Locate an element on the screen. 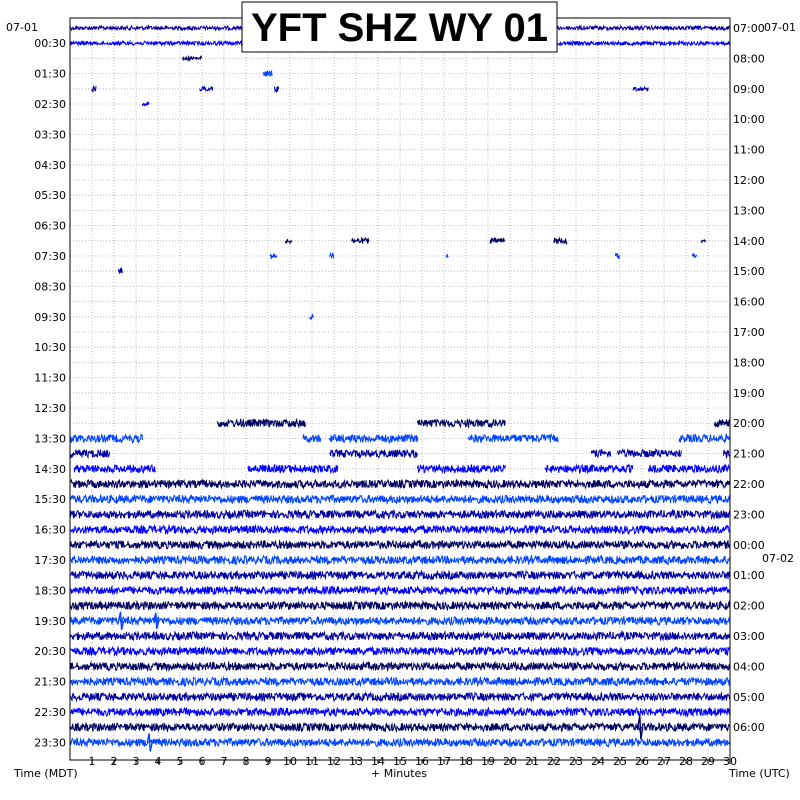  right-time-label: 20:00 is located at coordinates (749, 423).